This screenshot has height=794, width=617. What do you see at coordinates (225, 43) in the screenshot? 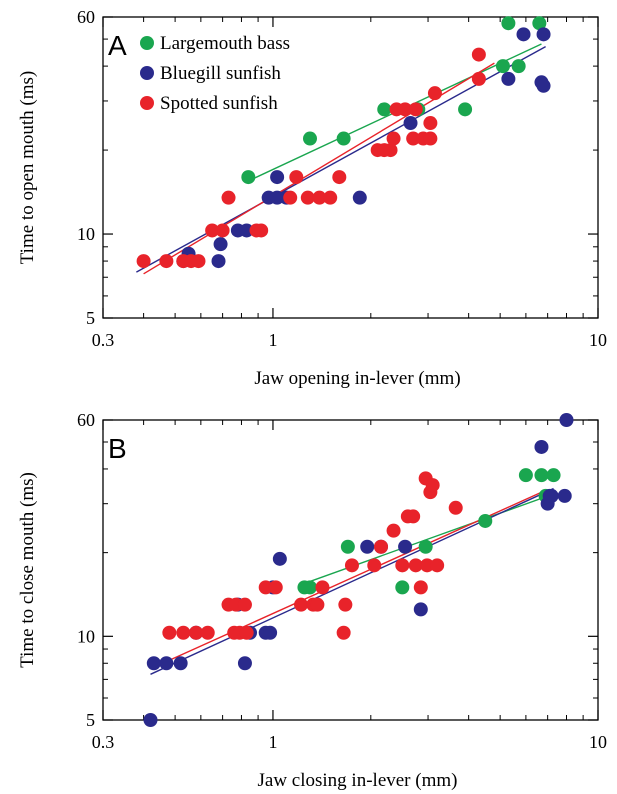
I see `legend-label: Largemouth bass` at bounding box center [225, 43].